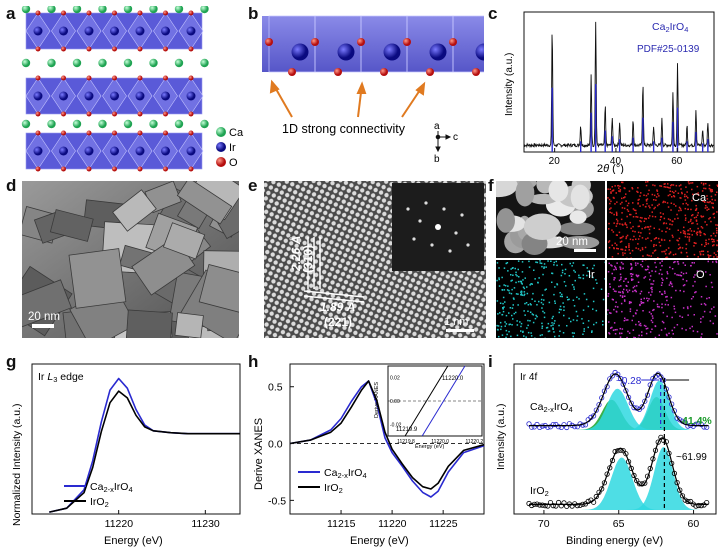 The width and height of the screenshot is (721, 555). What do you see at coordinates (551, 407) in the screenshot?
I see `xps-sample1-label: Ca2-xIrO4` at bounding box center [551, 407].